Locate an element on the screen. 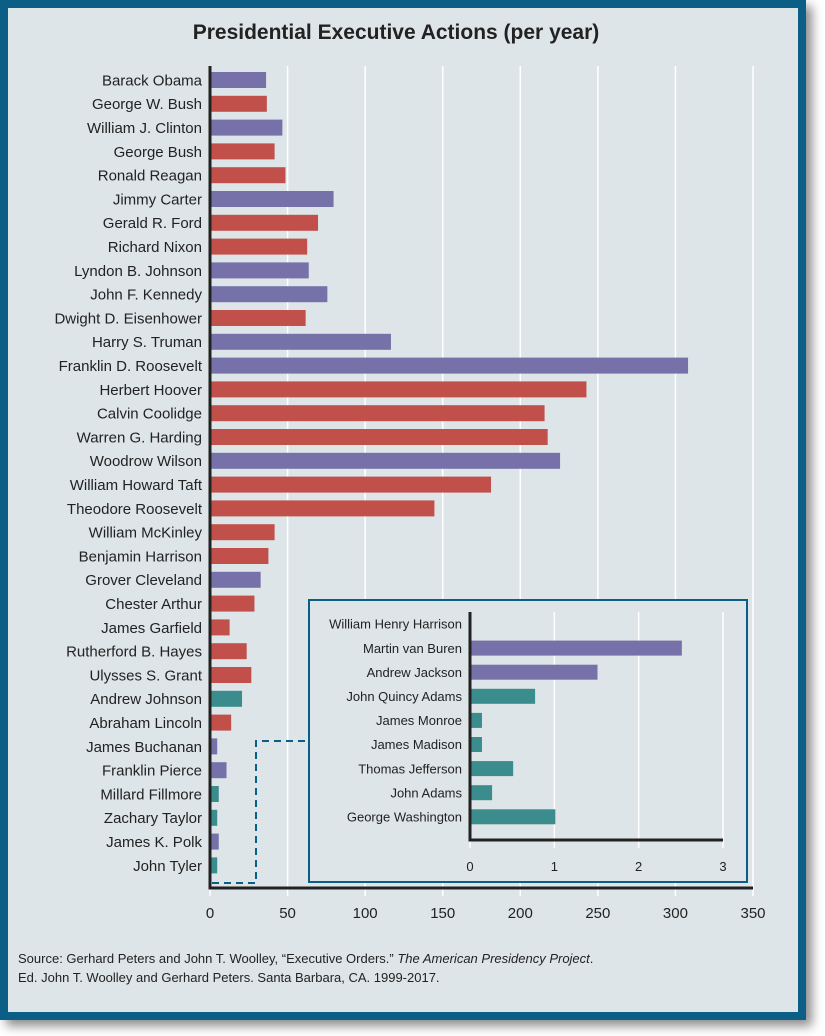  main-tick-label: 300 is located at coordinates (675, 913).